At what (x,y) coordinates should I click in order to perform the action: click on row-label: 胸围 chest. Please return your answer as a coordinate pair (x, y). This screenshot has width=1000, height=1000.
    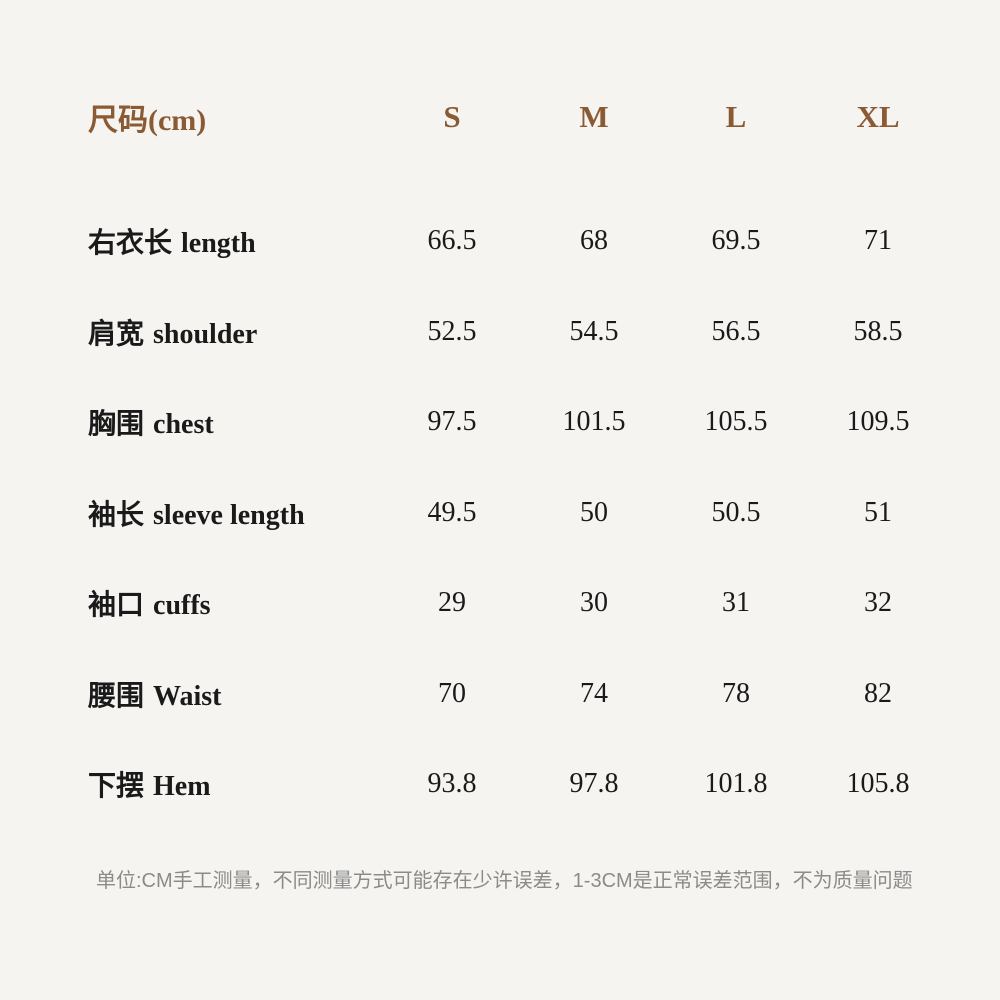
    Looking at the image, I should click on (234, 422).